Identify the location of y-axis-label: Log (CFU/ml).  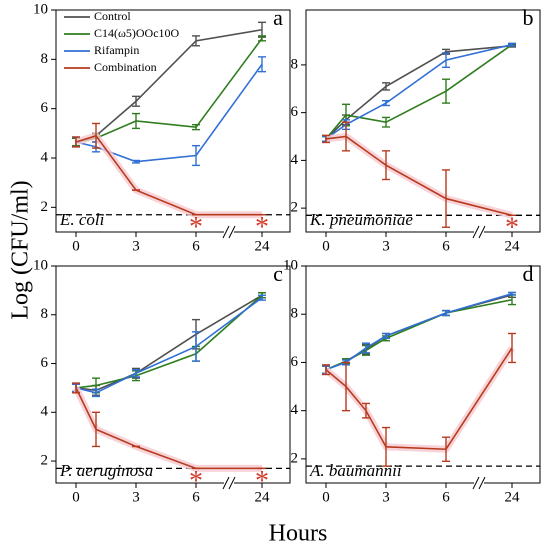
(21, 249).